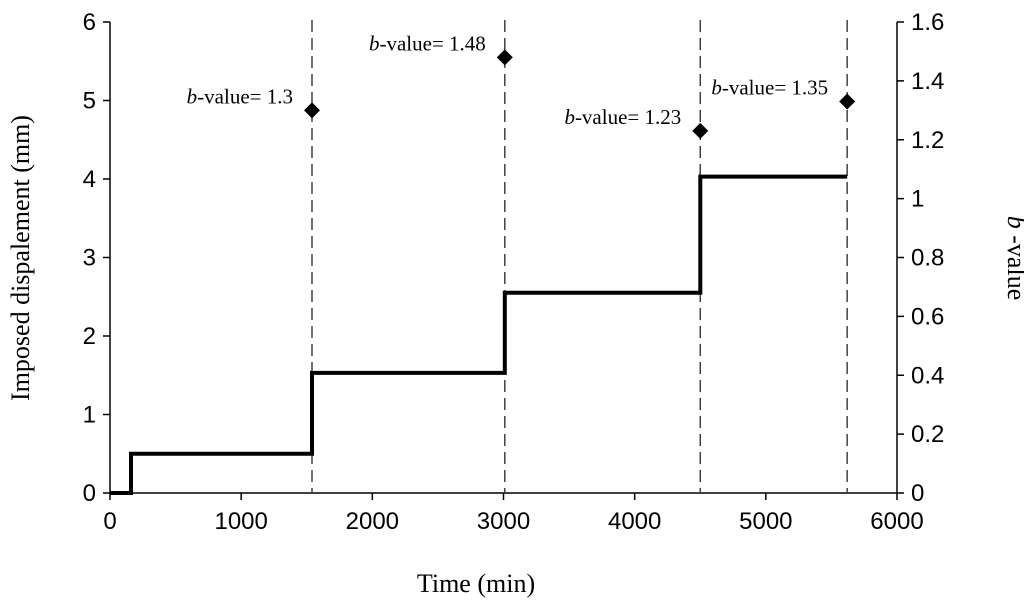 The height and width of the screenshot is (614, 1024). What do you see at coordinates (927, 375) in the screenshot?
I see `y2-tick-label: 0.4` at bounding box center [927, 375].